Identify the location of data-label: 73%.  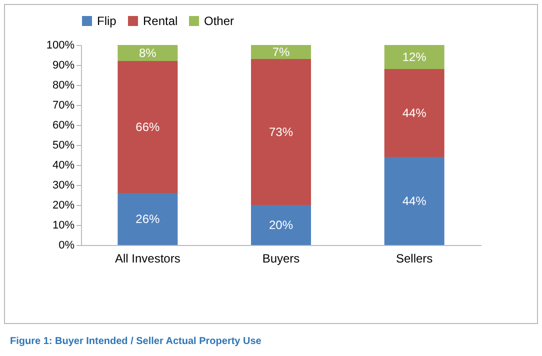
(281, 132).